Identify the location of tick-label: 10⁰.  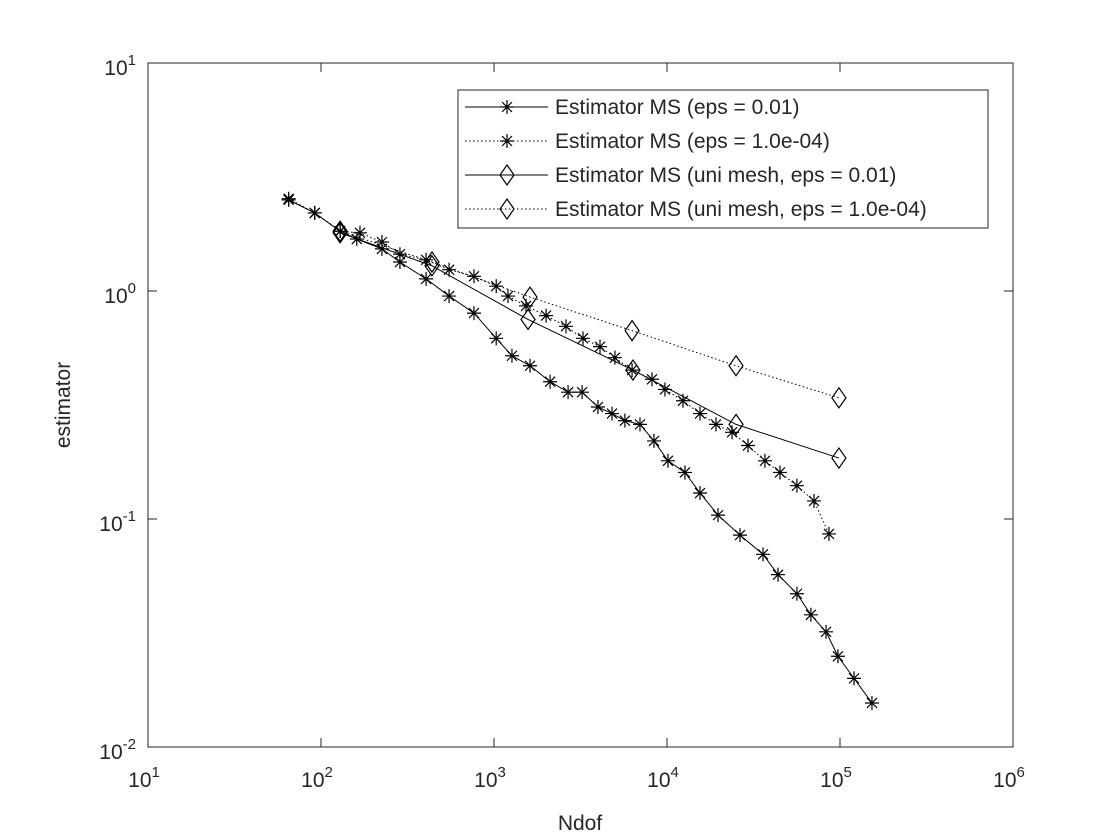
(120, 294).